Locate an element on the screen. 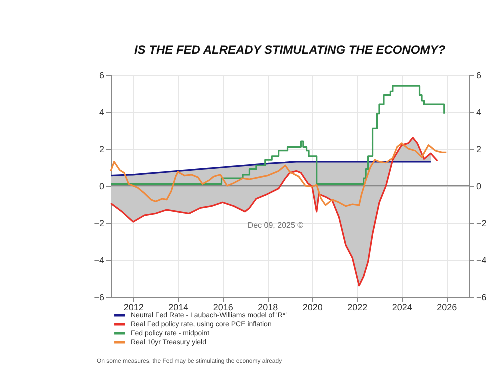 The height and width of the screenshot is (370, 500). y-tick-label: −2 is located at coordinates (99, 223).